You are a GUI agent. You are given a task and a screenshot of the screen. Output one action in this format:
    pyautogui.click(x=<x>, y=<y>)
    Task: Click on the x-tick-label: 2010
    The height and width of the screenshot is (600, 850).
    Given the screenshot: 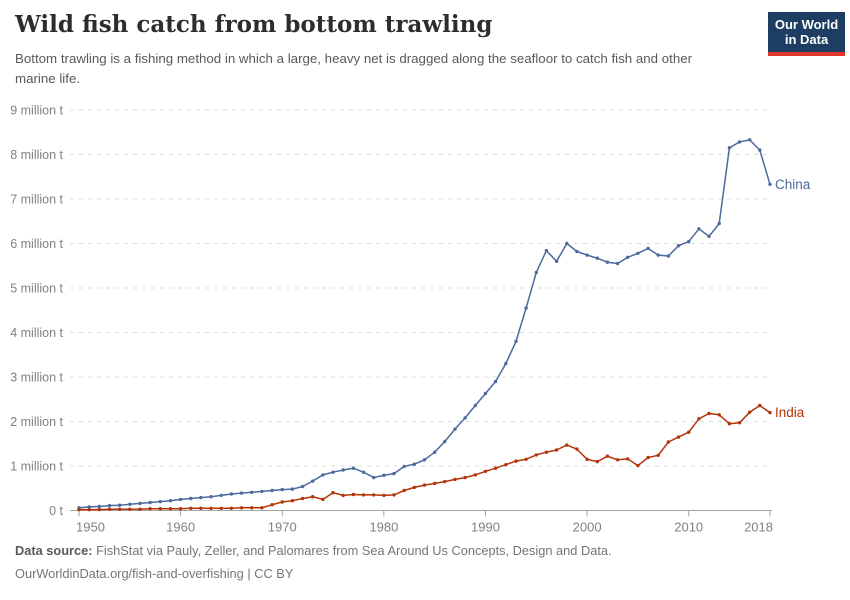 What is the action you would take?
    pyautogui.click(x=688, y=527)
    